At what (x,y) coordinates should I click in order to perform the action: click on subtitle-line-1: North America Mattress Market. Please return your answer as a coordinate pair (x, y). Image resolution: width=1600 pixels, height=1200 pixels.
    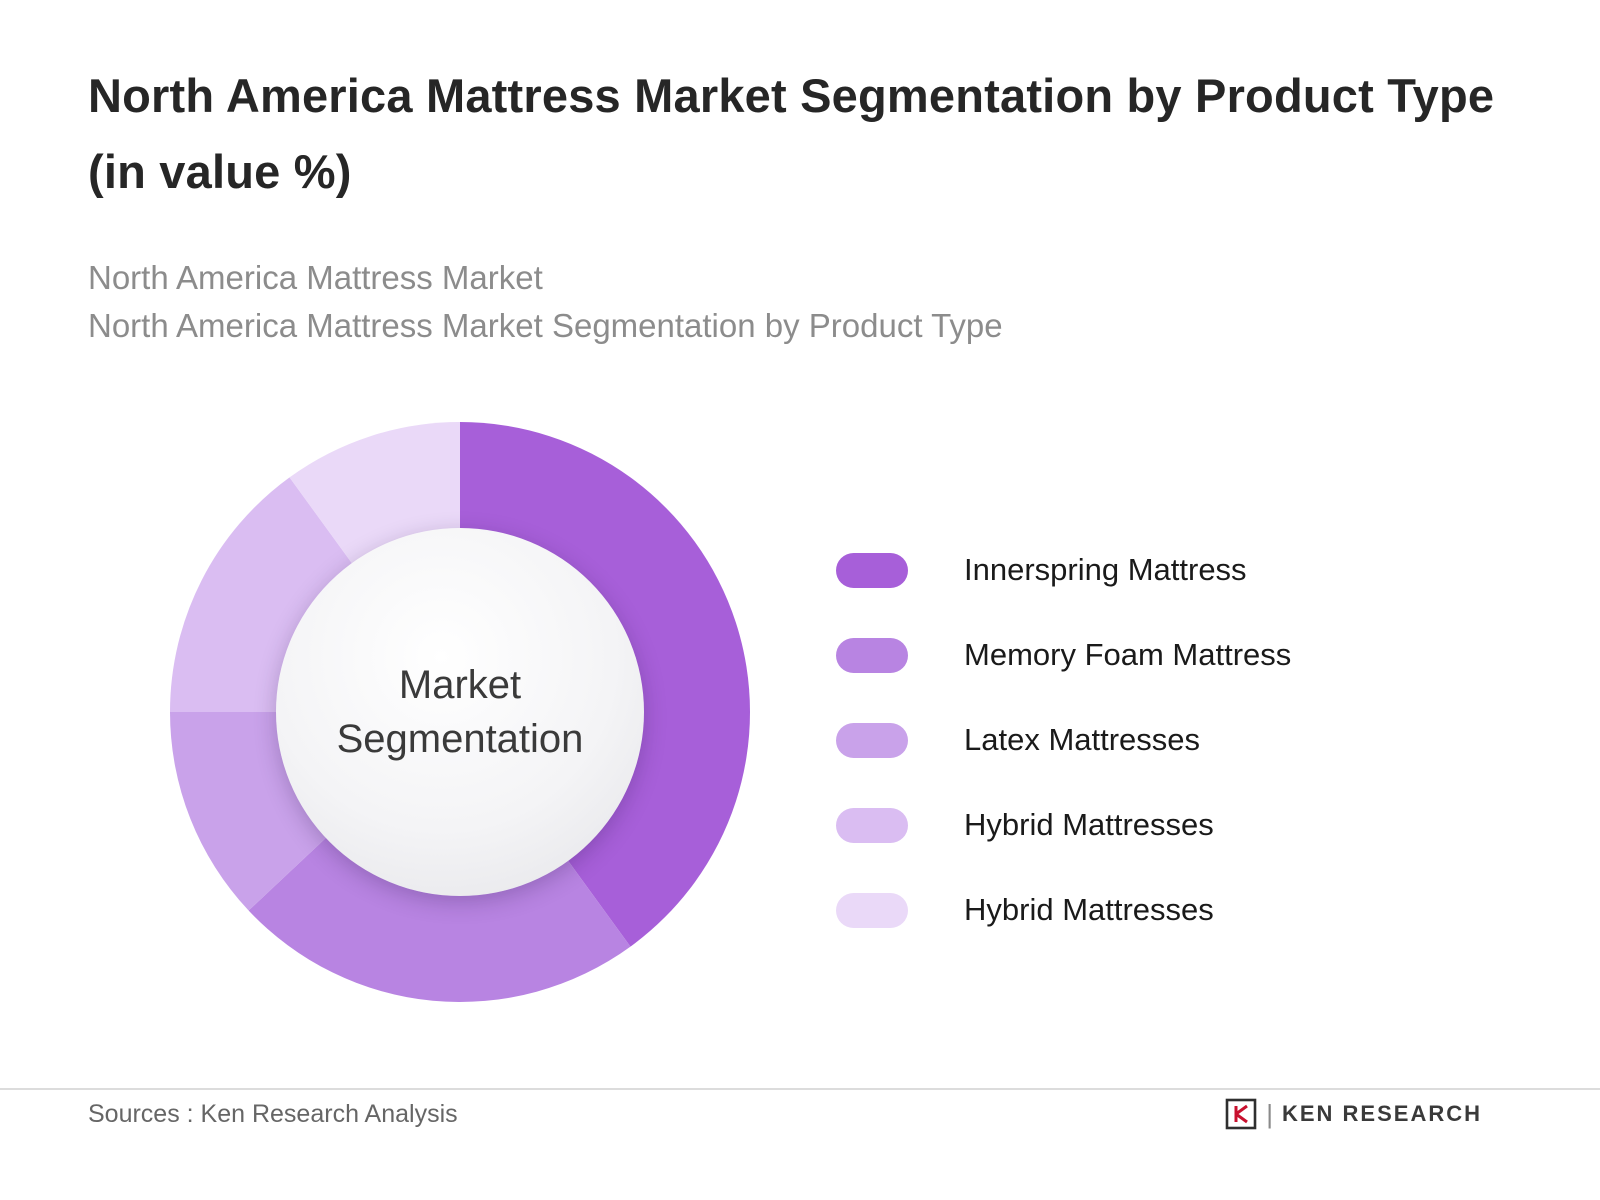
    Looking at the image, I should click on (315, 277).